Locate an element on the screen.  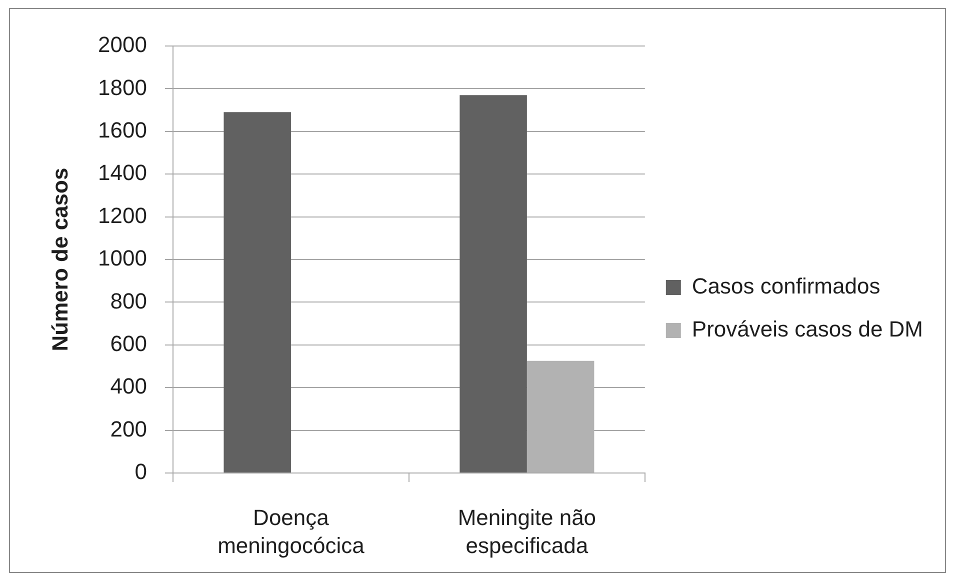
y-axis-title: Número de casos is located at coordinates (59, 260).